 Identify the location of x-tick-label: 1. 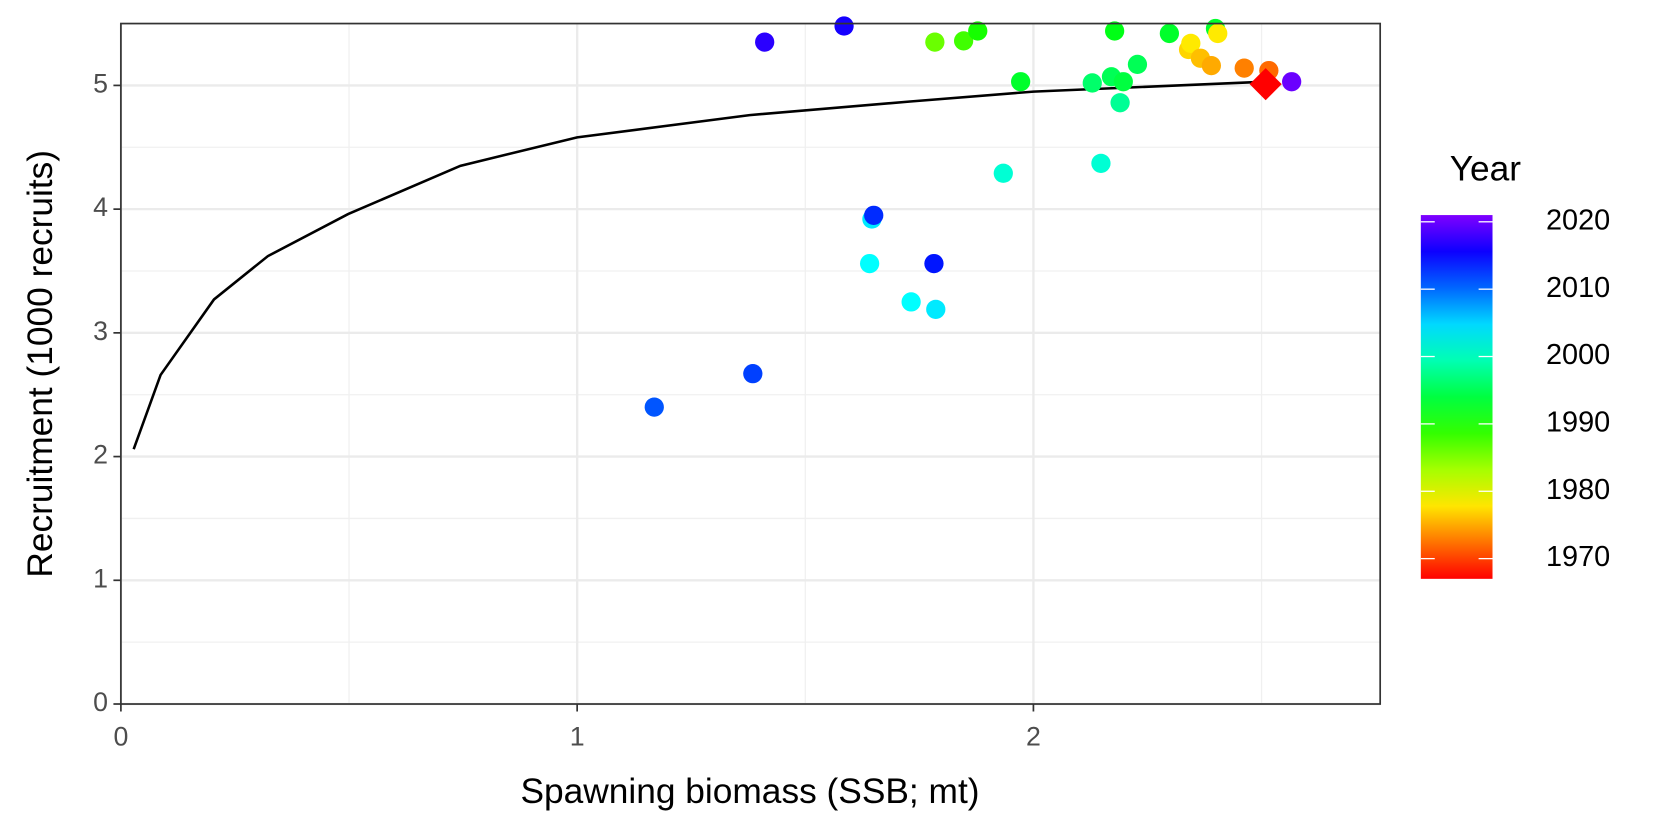
(577, 736).